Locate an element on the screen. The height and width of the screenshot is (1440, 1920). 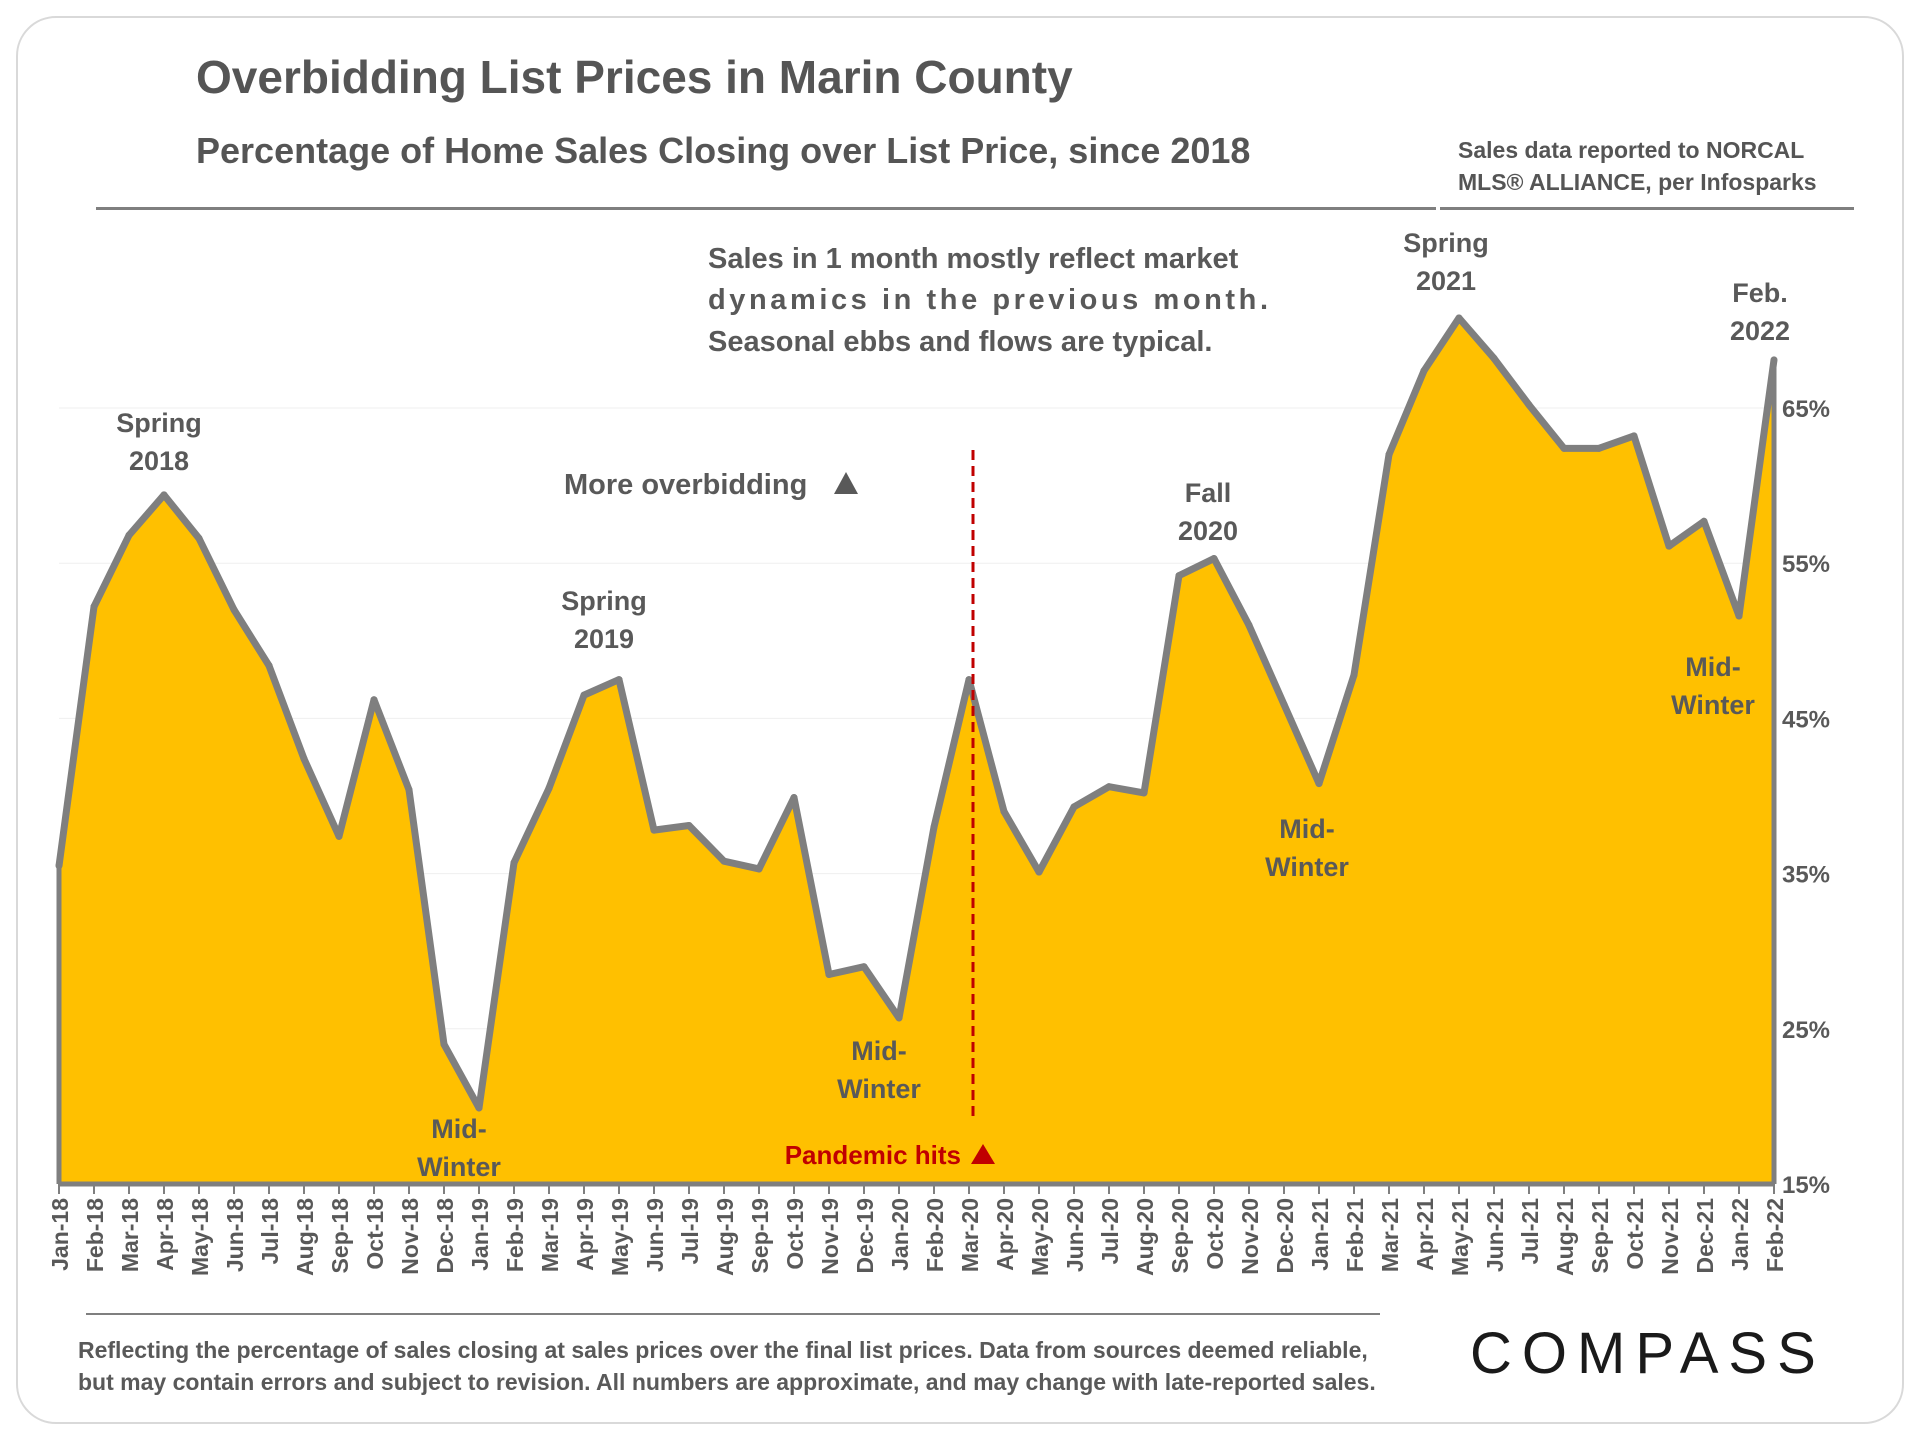
x-tick-label: May-19 is located at coordinates (620, 1237).